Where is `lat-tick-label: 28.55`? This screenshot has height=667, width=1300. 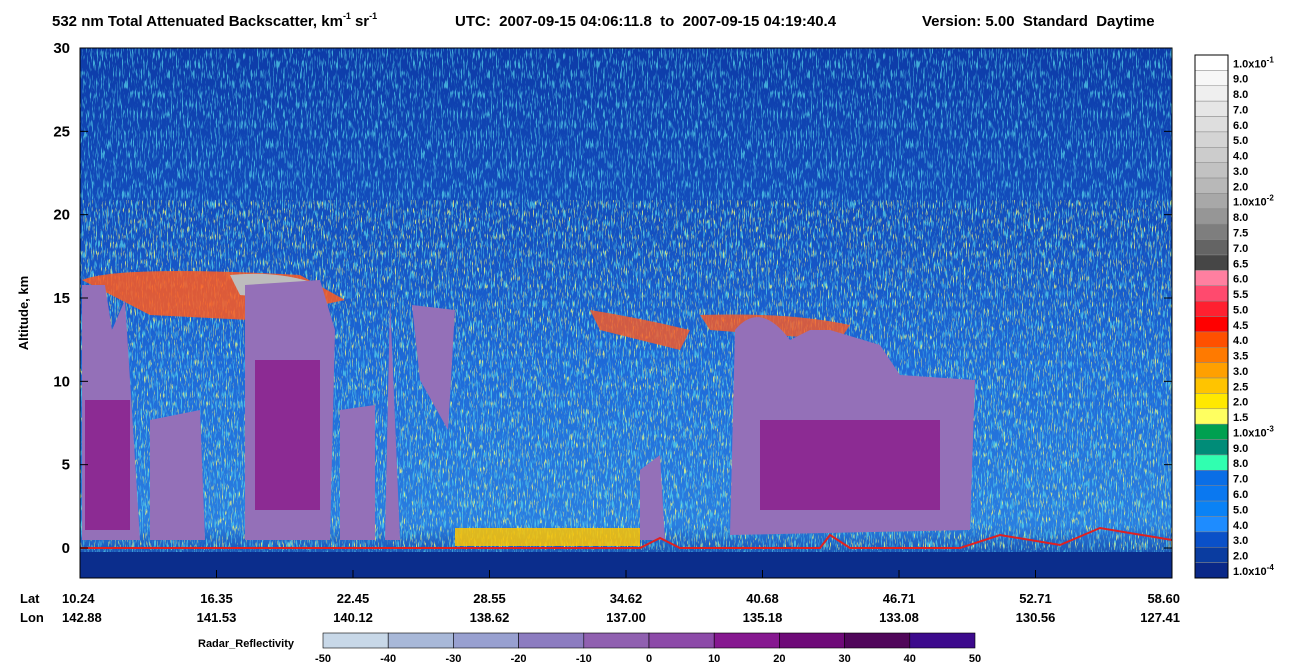
lat-tick-label: 28.55 is located at coordinates (489, 598).